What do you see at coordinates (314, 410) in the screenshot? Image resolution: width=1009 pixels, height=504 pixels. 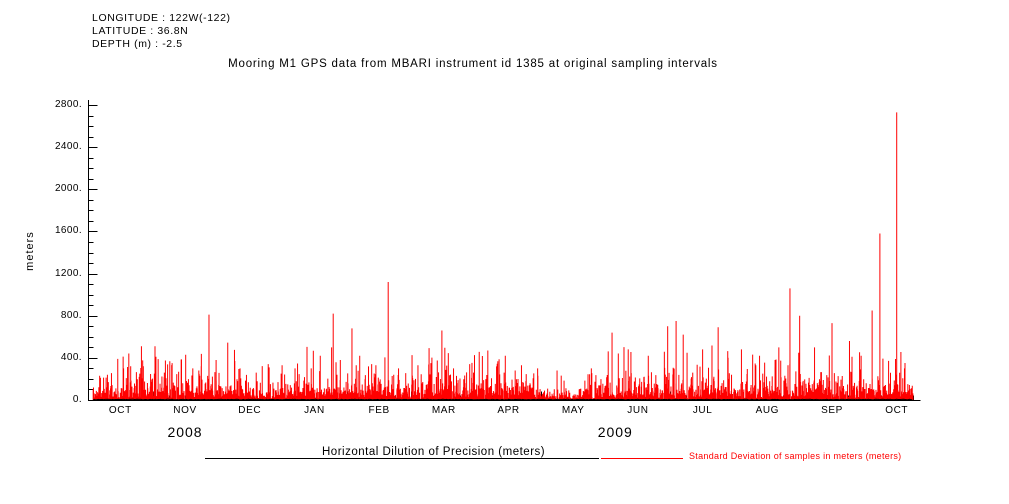 I see `x-tick-label: JAN` at bounding box center [314, 410].